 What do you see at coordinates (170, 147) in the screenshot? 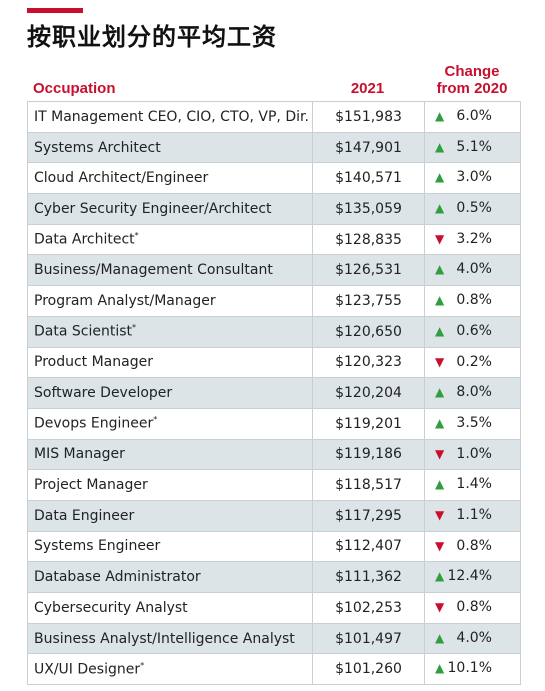
I see `occupation-cell: Systems Architect` at bounding box center [170, 147].